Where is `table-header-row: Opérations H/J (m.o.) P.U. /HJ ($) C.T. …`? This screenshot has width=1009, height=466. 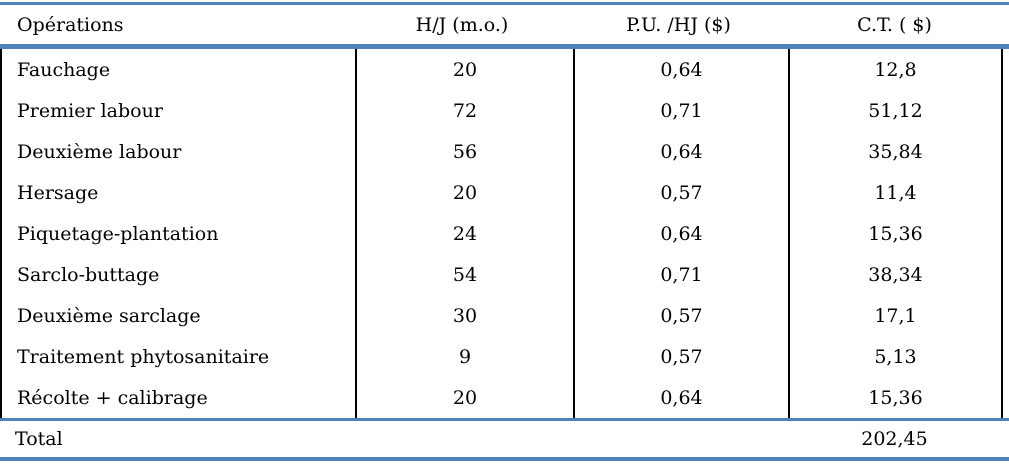 table-header-row: Opérations H/J (m.o.) P.U. /HJ ($) C.T. … is located at coordinates (501, 24).